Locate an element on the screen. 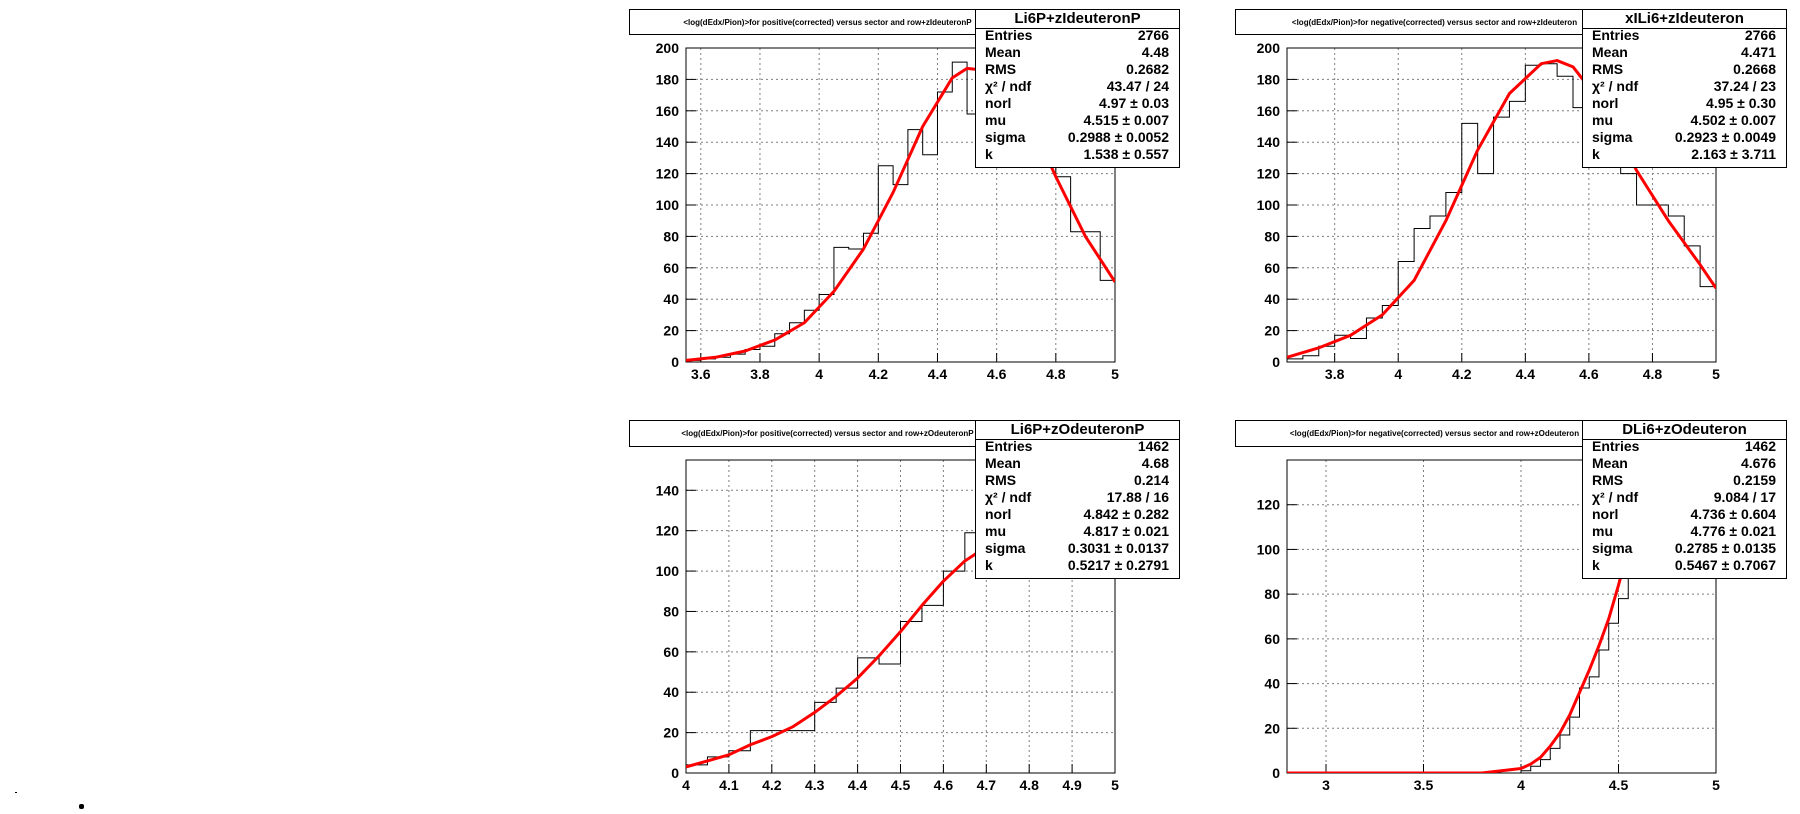  stats-value: 37.24 / 23 is located at coordinates (1744, 86).